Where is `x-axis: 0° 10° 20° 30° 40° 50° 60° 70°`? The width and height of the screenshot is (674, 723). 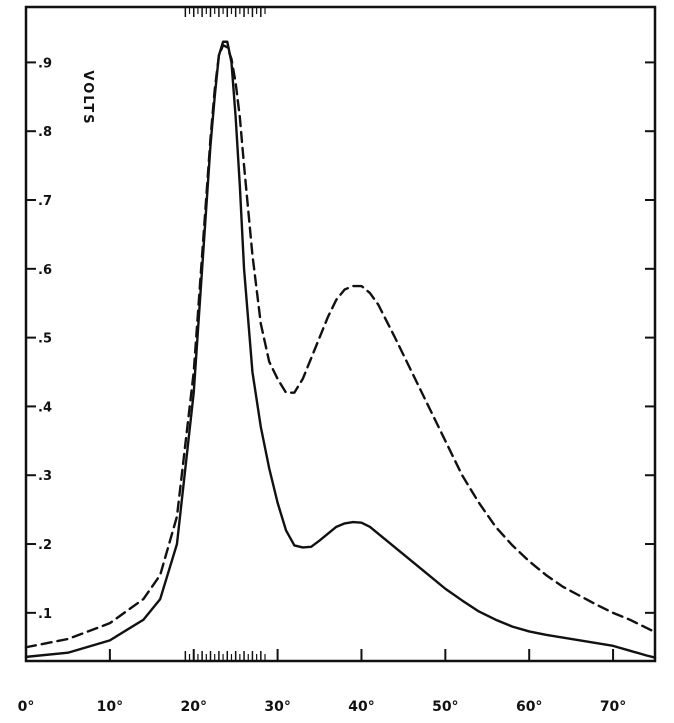
x-axis: 0° 10° 20° 30° 40° 50° 60° 70° is located at coordinates (322, 682).